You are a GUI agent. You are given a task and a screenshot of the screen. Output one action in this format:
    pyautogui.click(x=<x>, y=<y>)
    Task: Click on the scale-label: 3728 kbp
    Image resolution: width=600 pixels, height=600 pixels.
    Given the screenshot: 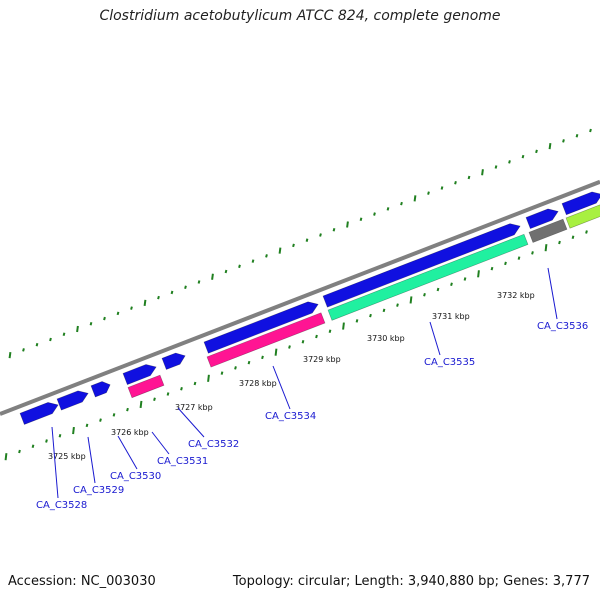 What is the action you would take?
    pyautogui.click(x=258, y=383)
    